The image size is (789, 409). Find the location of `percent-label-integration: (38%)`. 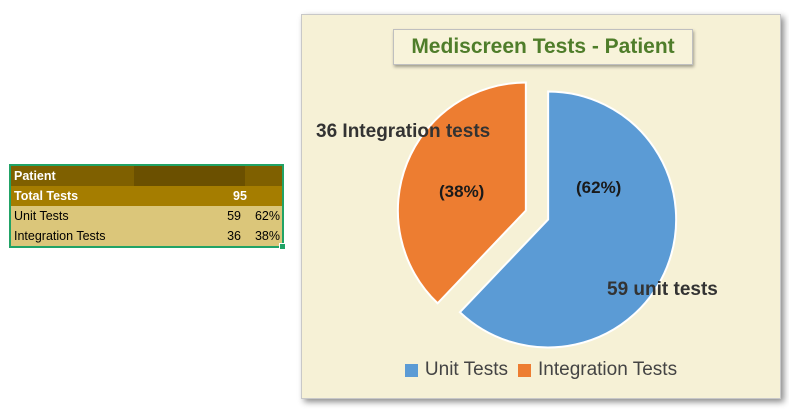

percent-label-integration: (38%) is located at coordinates (462, 191).